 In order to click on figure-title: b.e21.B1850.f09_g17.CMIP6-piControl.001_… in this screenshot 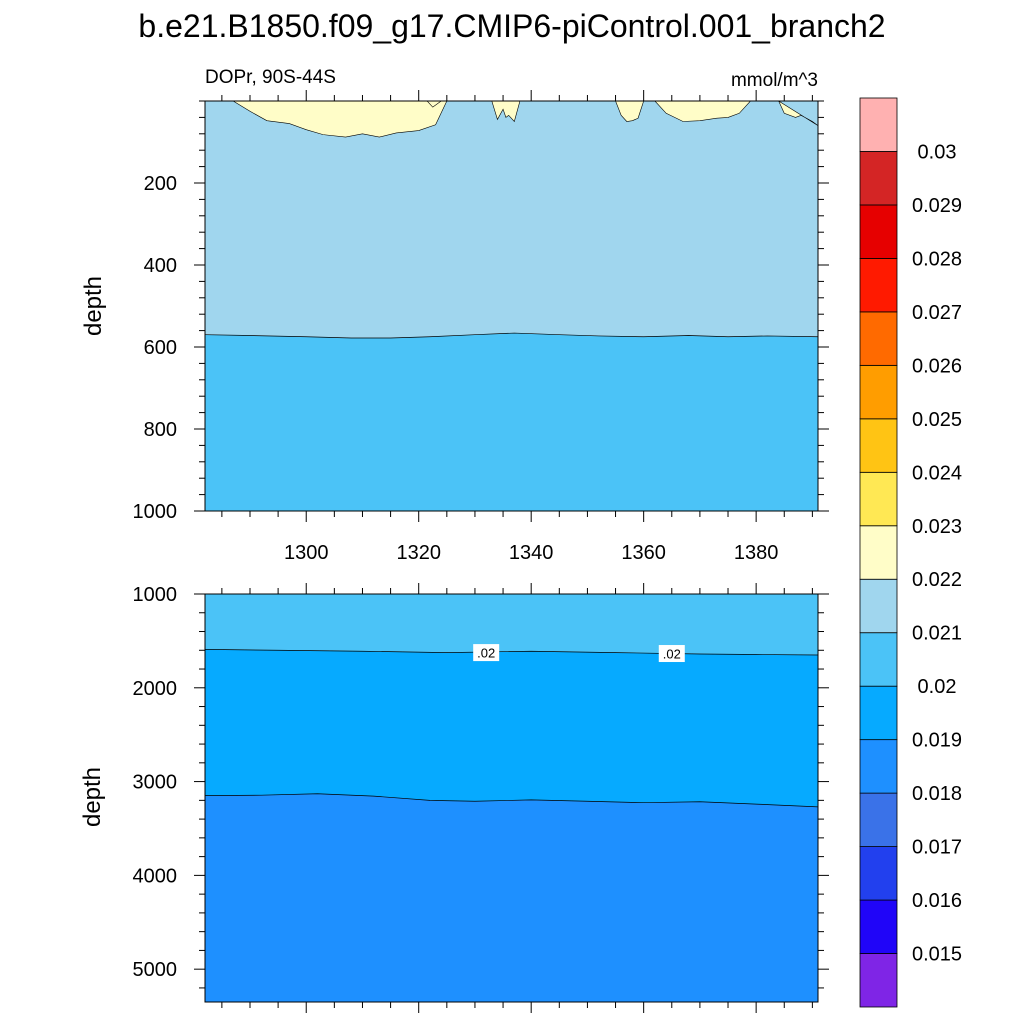, I will do `click(511, 26)`.